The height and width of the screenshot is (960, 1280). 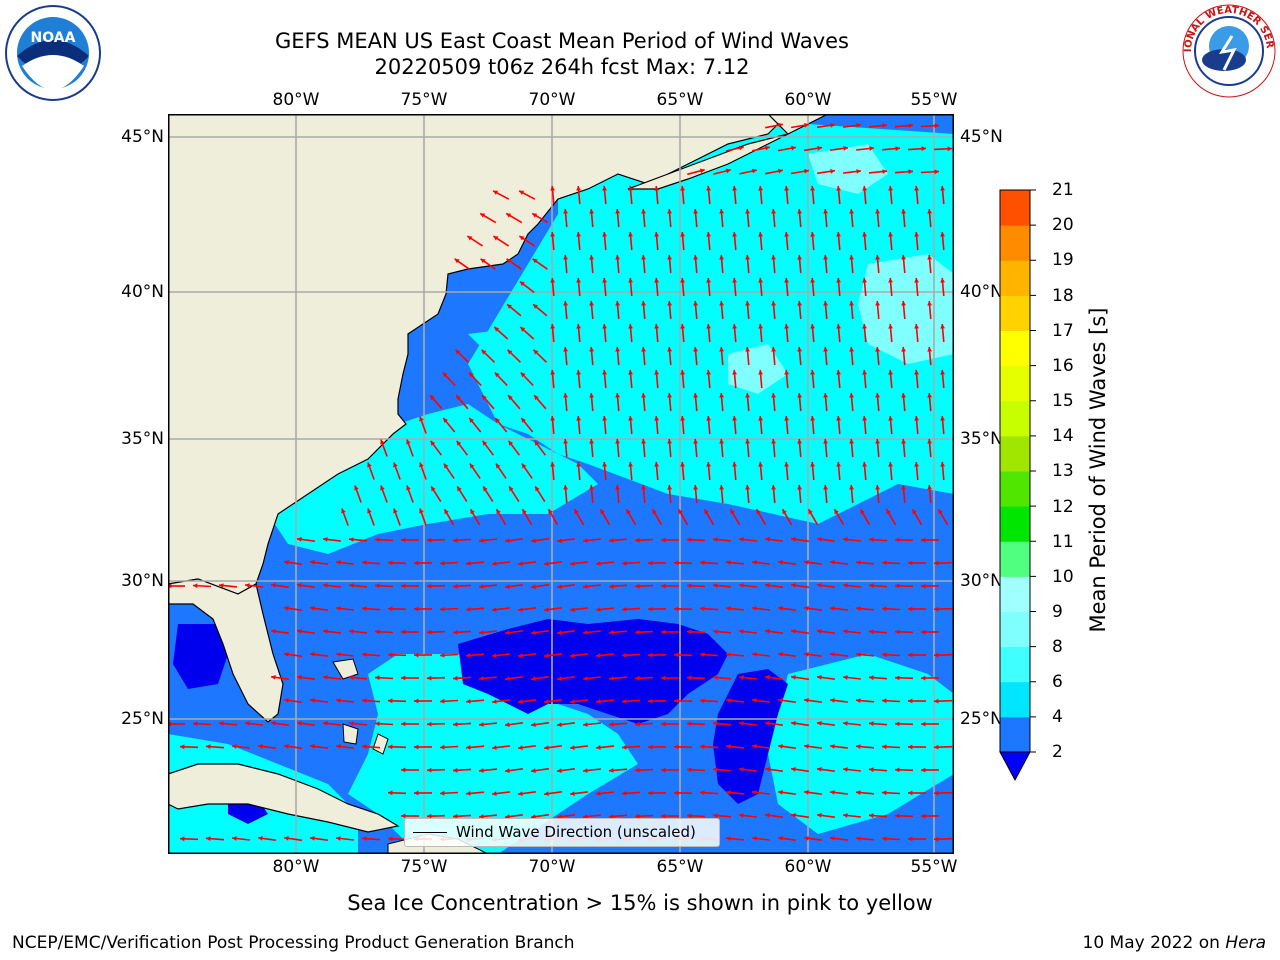 What do you see at coordinates (841, 269) in the screenshot?
I see `high-period-regions` at bounding box center [841, 269].